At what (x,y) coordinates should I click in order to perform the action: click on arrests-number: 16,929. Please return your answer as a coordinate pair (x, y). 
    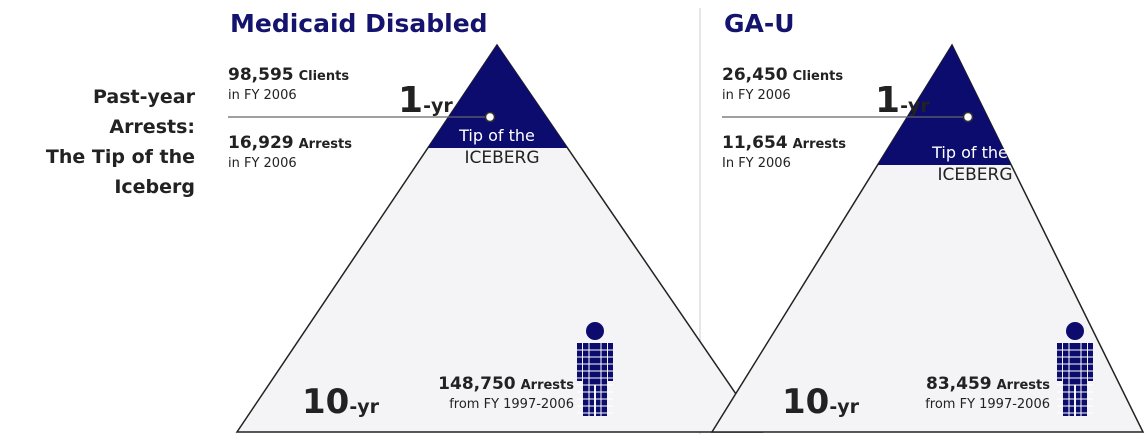
    Looking at the image, I should click on (261, 143).